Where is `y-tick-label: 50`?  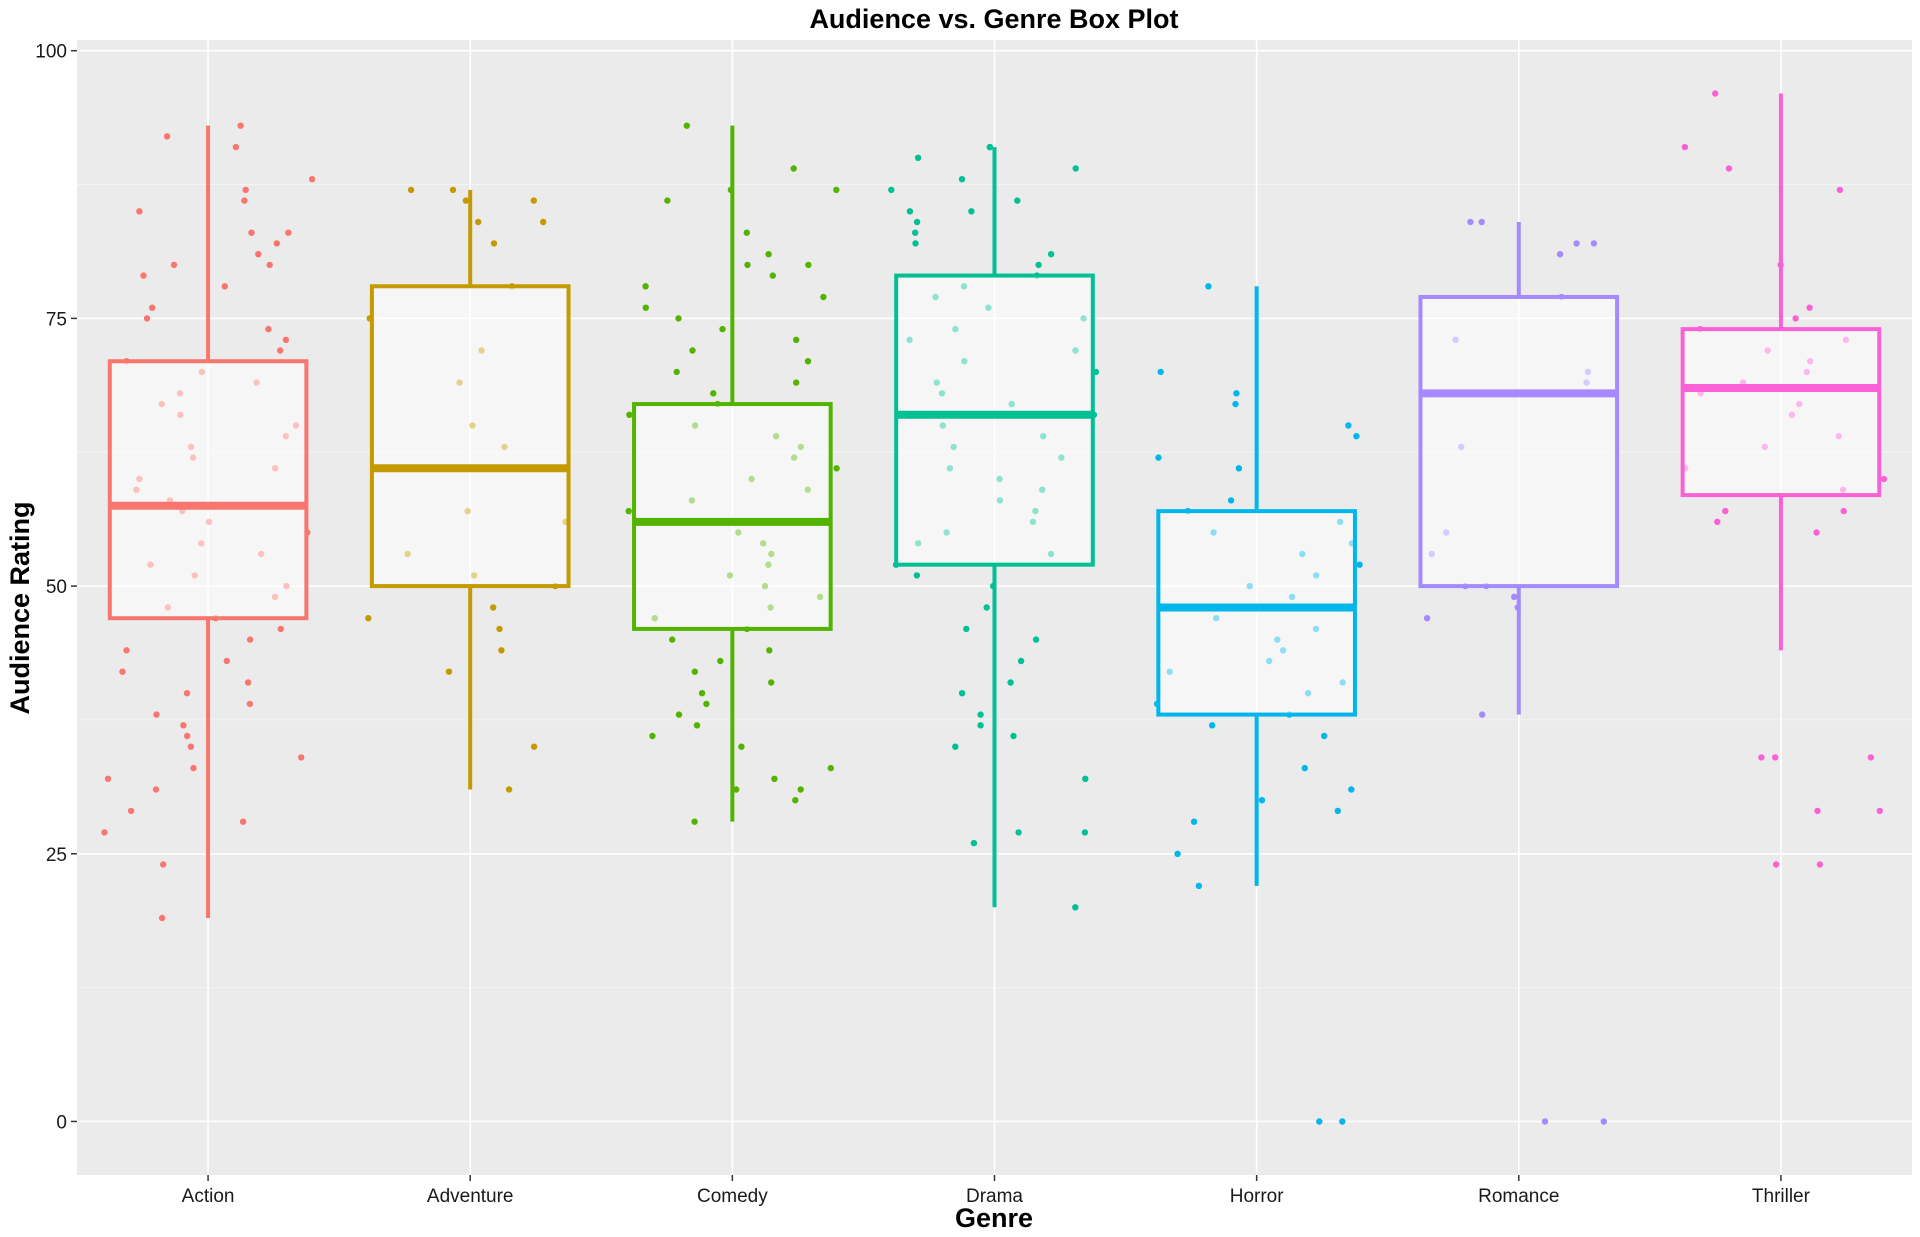
y-tick-label: 50 is located at coordinates (56, 587).